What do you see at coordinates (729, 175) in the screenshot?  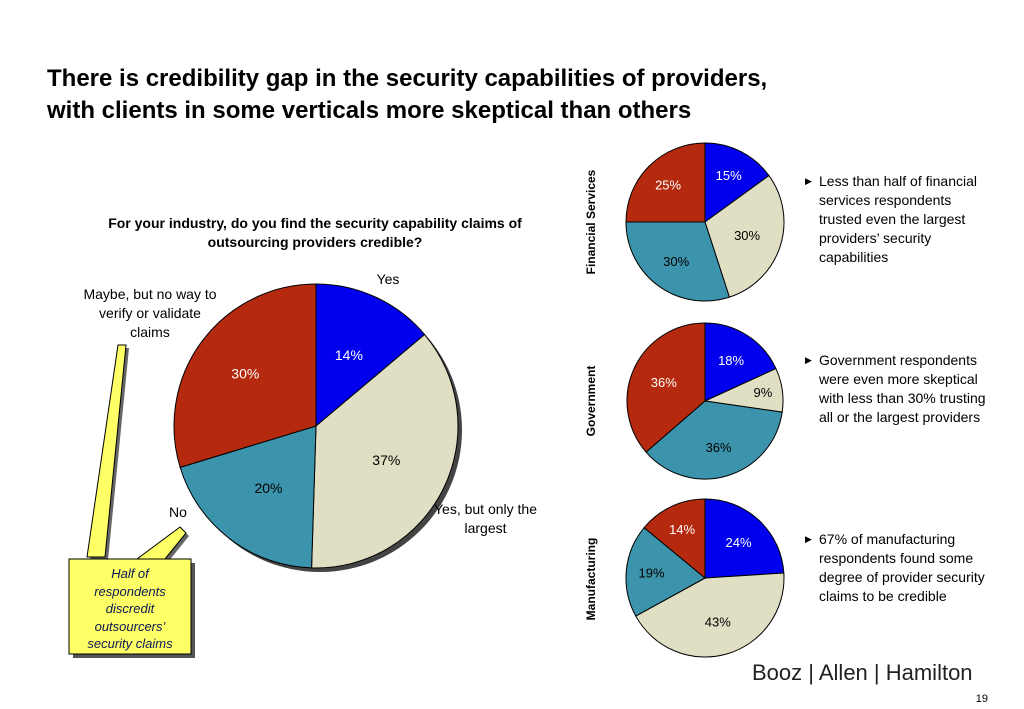 I see `pie-value-label: 15%` at bounding box center [729, 175].